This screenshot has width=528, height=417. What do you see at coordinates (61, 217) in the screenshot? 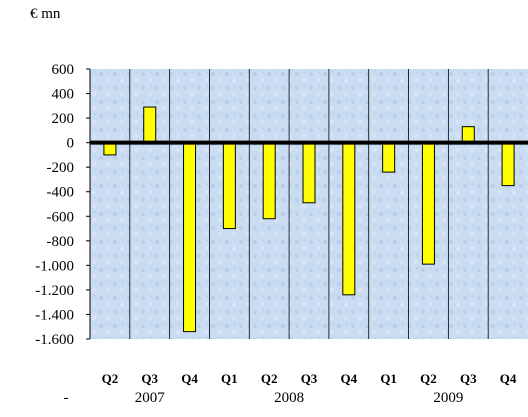
I see `y-tick-label: -600` at bounding box center [61, 217].